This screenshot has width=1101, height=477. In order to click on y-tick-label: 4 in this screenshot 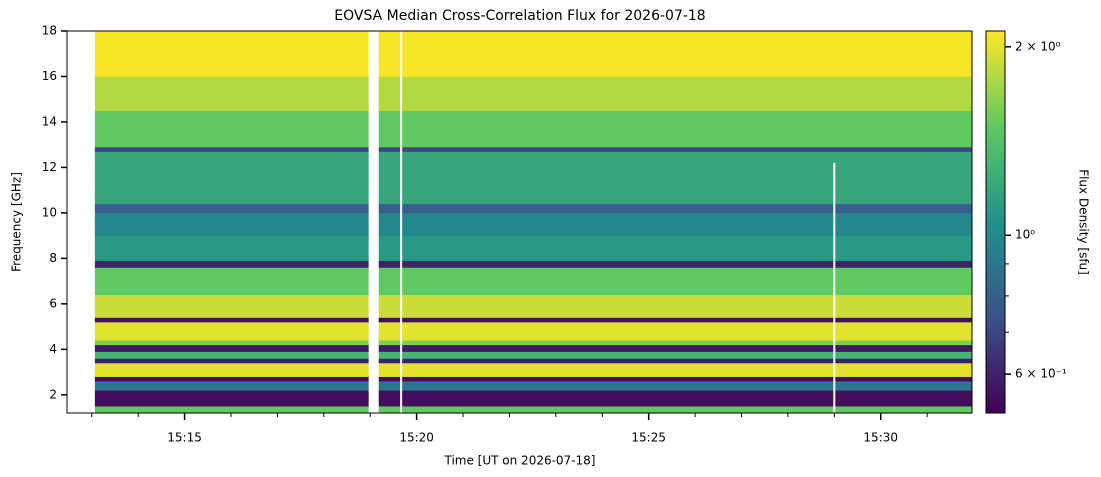, I will do `click(53, 349)`.